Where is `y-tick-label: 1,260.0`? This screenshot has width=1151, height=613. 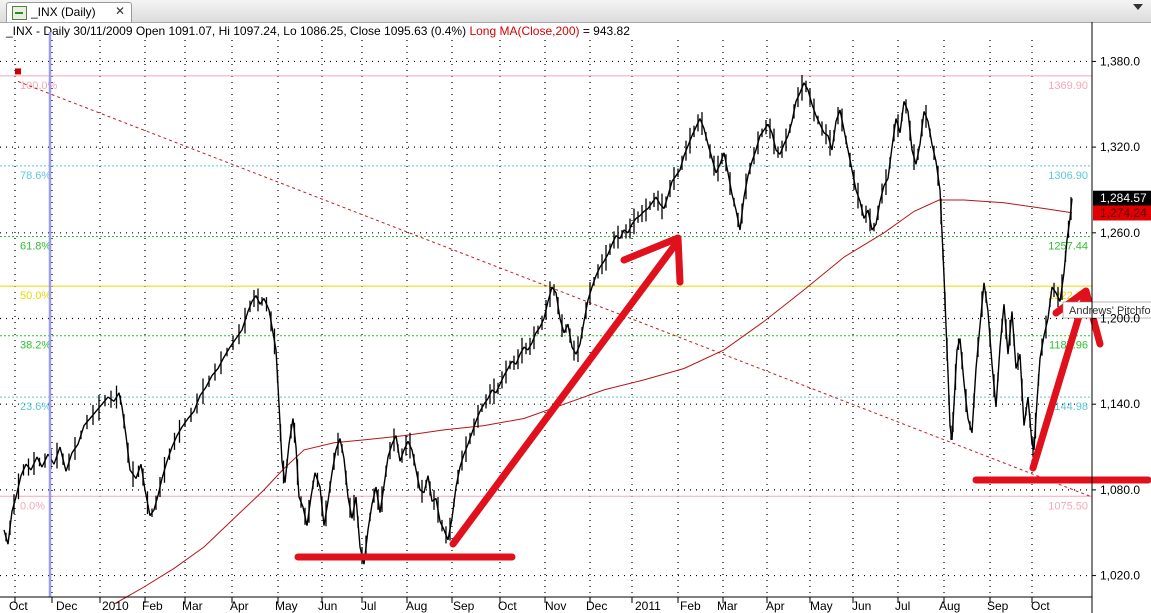
y-tick-label: 1,260.0 is located at coordinates (1120, 233).